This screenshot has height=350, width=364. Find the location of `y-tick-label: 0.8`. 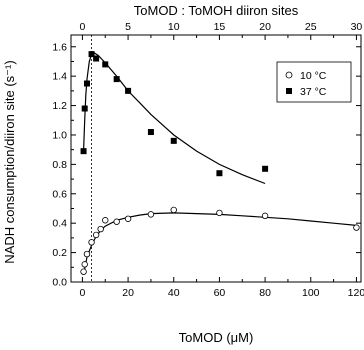

y-tick-label: 0.8 is located at coordinates (59, 165).